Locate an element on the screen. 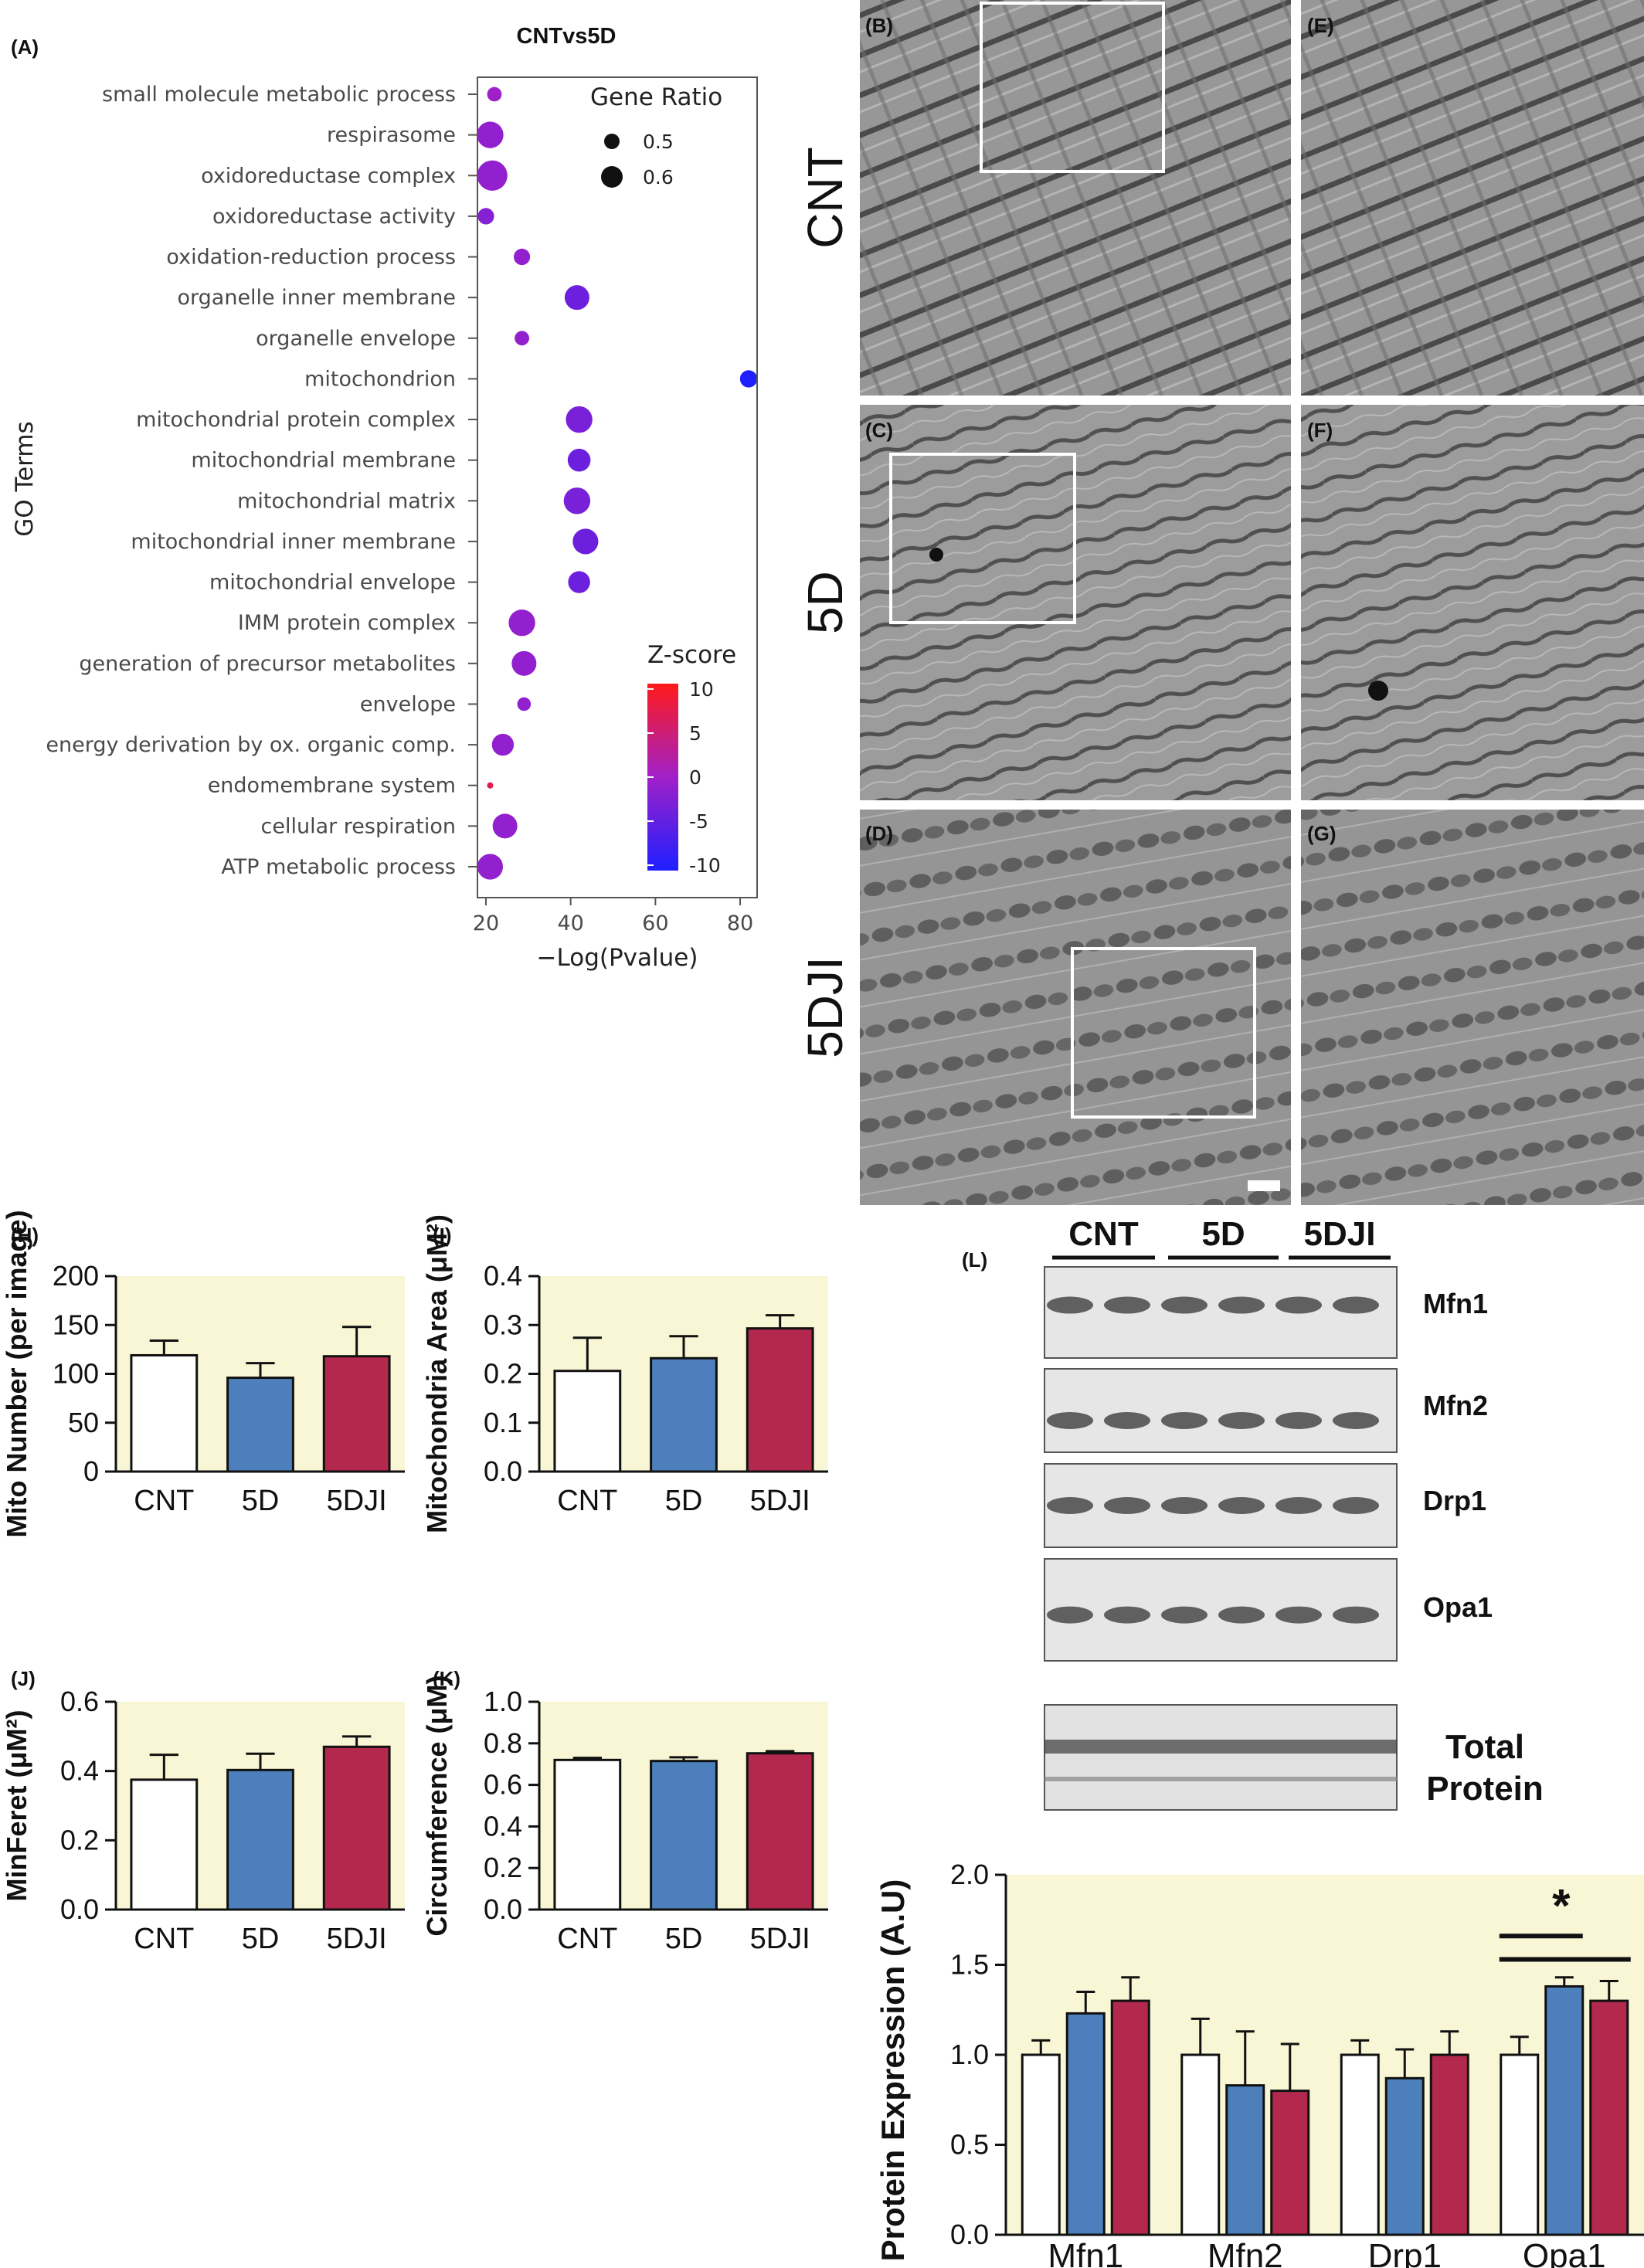  y-axis-label: Circumference (μM) is located at coordinates (437, 1806).